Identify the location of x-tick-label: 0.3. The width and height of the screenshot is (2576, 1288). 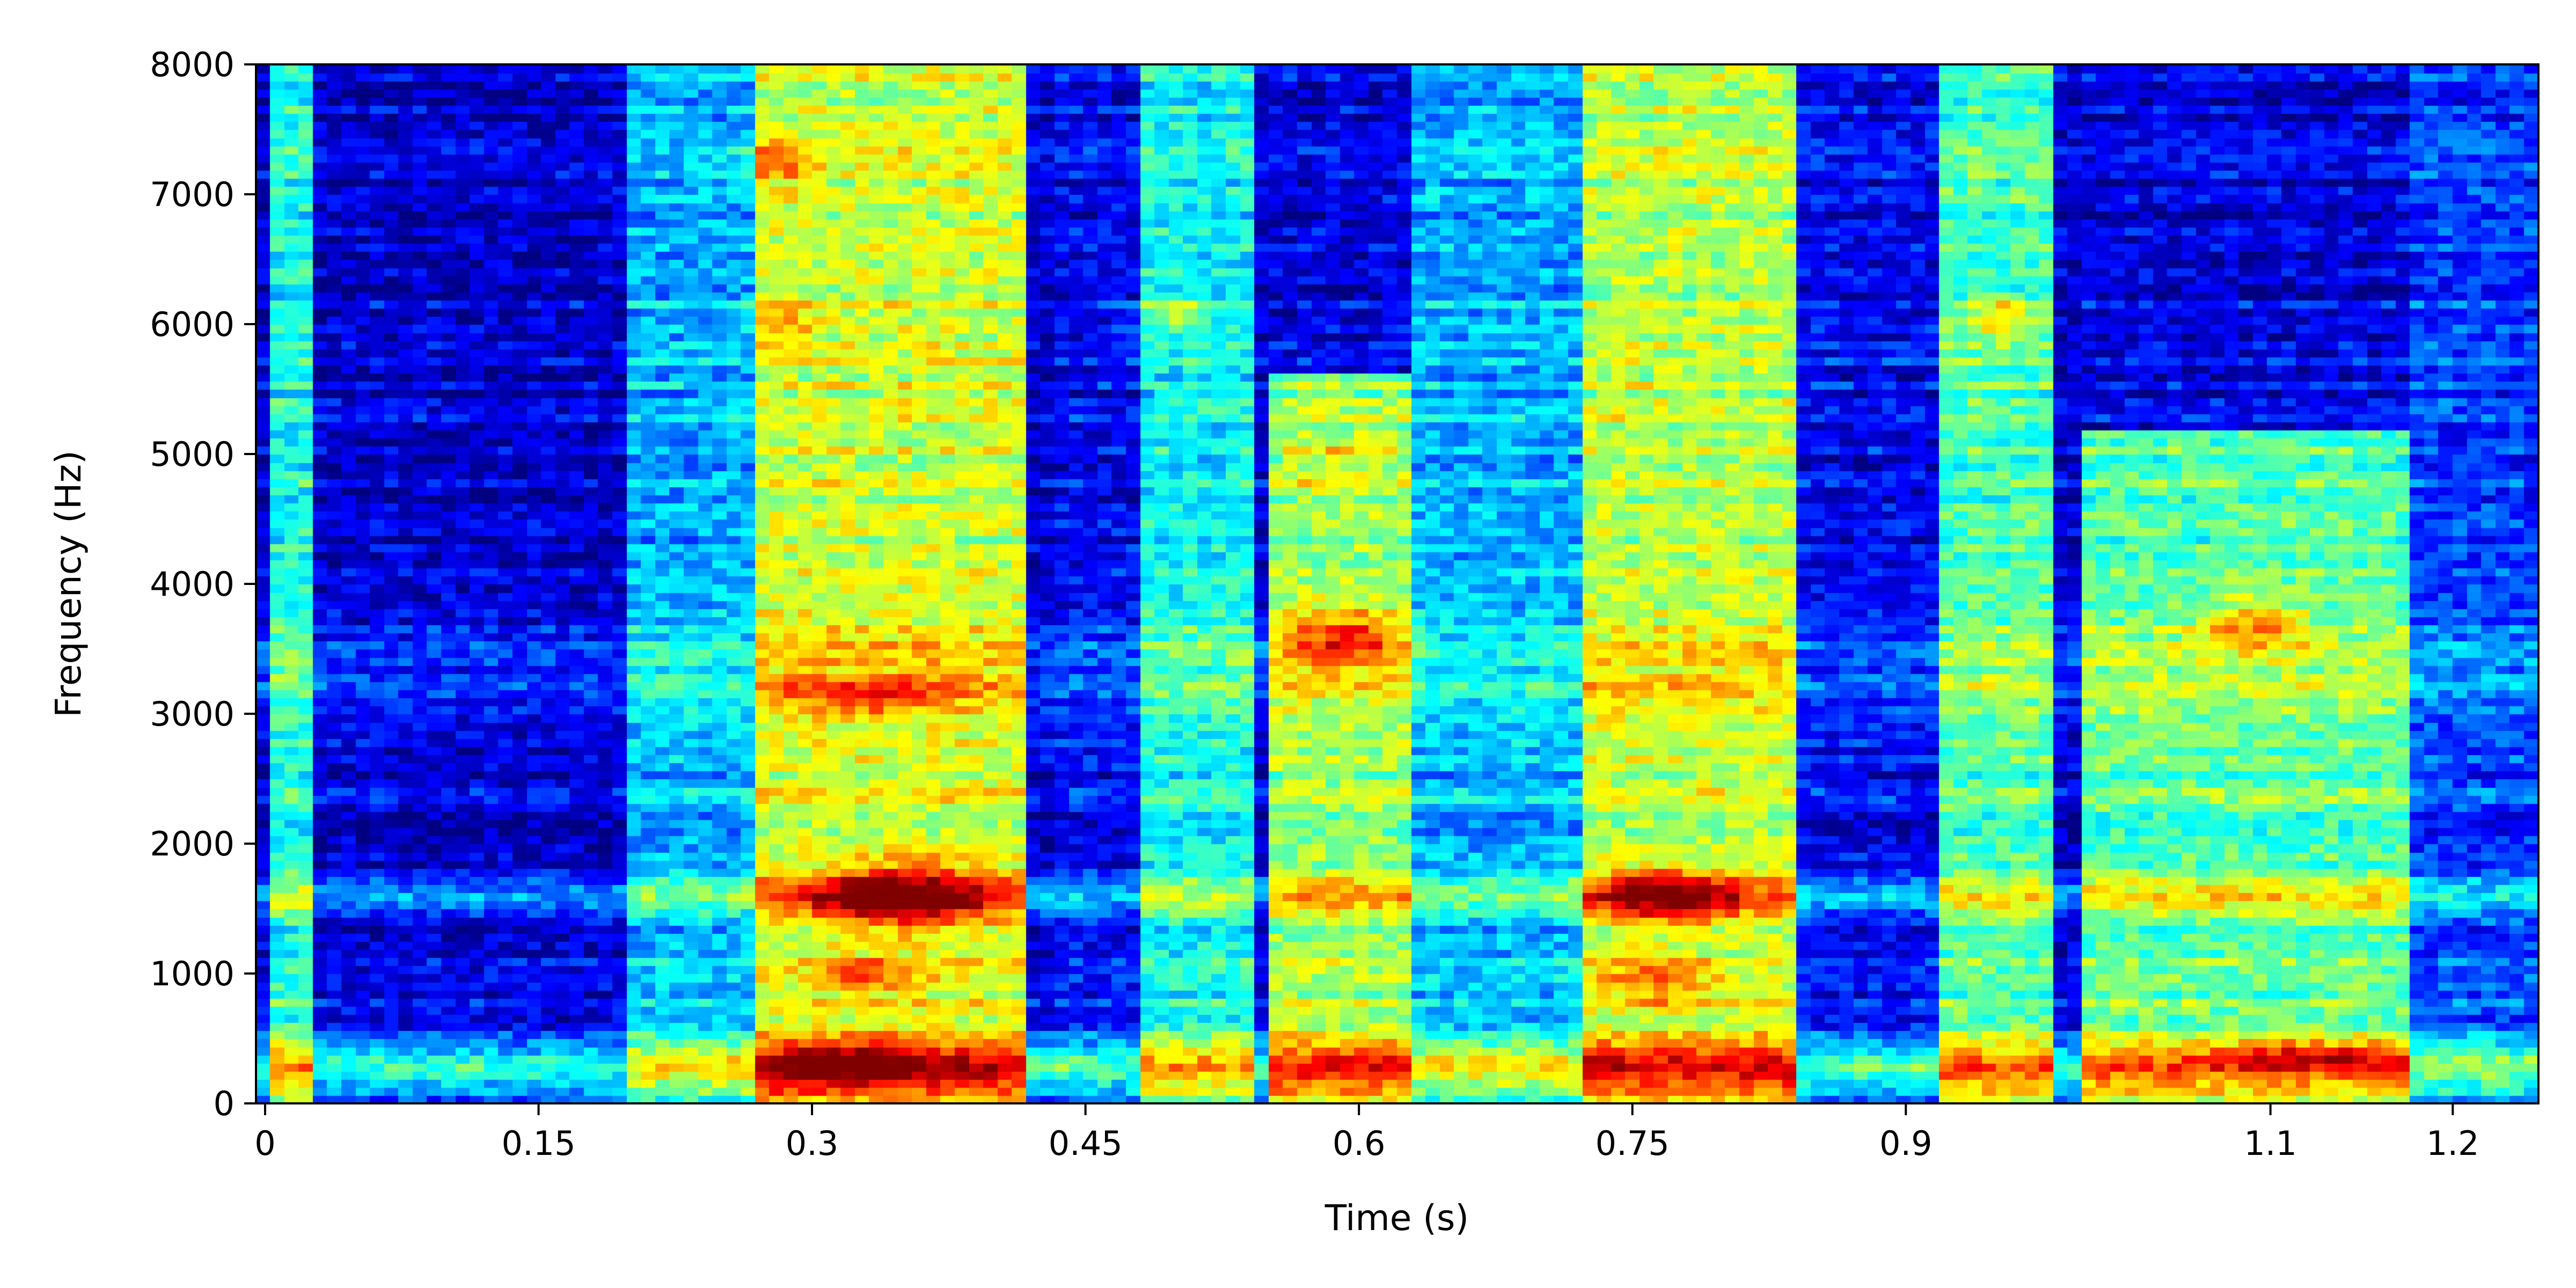
(812, 1143).